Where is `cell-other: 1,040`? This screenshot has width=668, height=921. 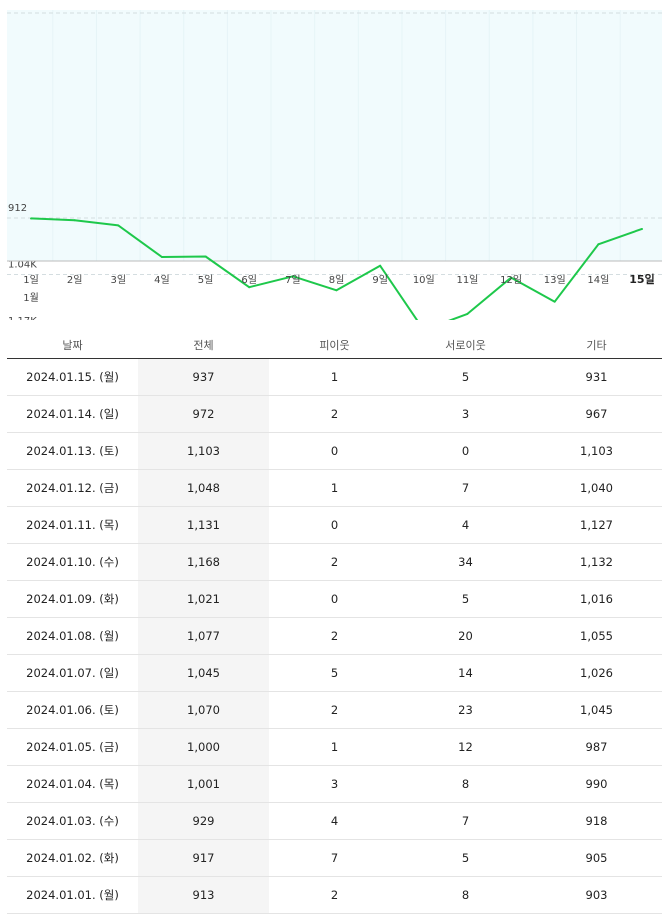 cell-other: 1,040 is located at coordinates (596, 488).